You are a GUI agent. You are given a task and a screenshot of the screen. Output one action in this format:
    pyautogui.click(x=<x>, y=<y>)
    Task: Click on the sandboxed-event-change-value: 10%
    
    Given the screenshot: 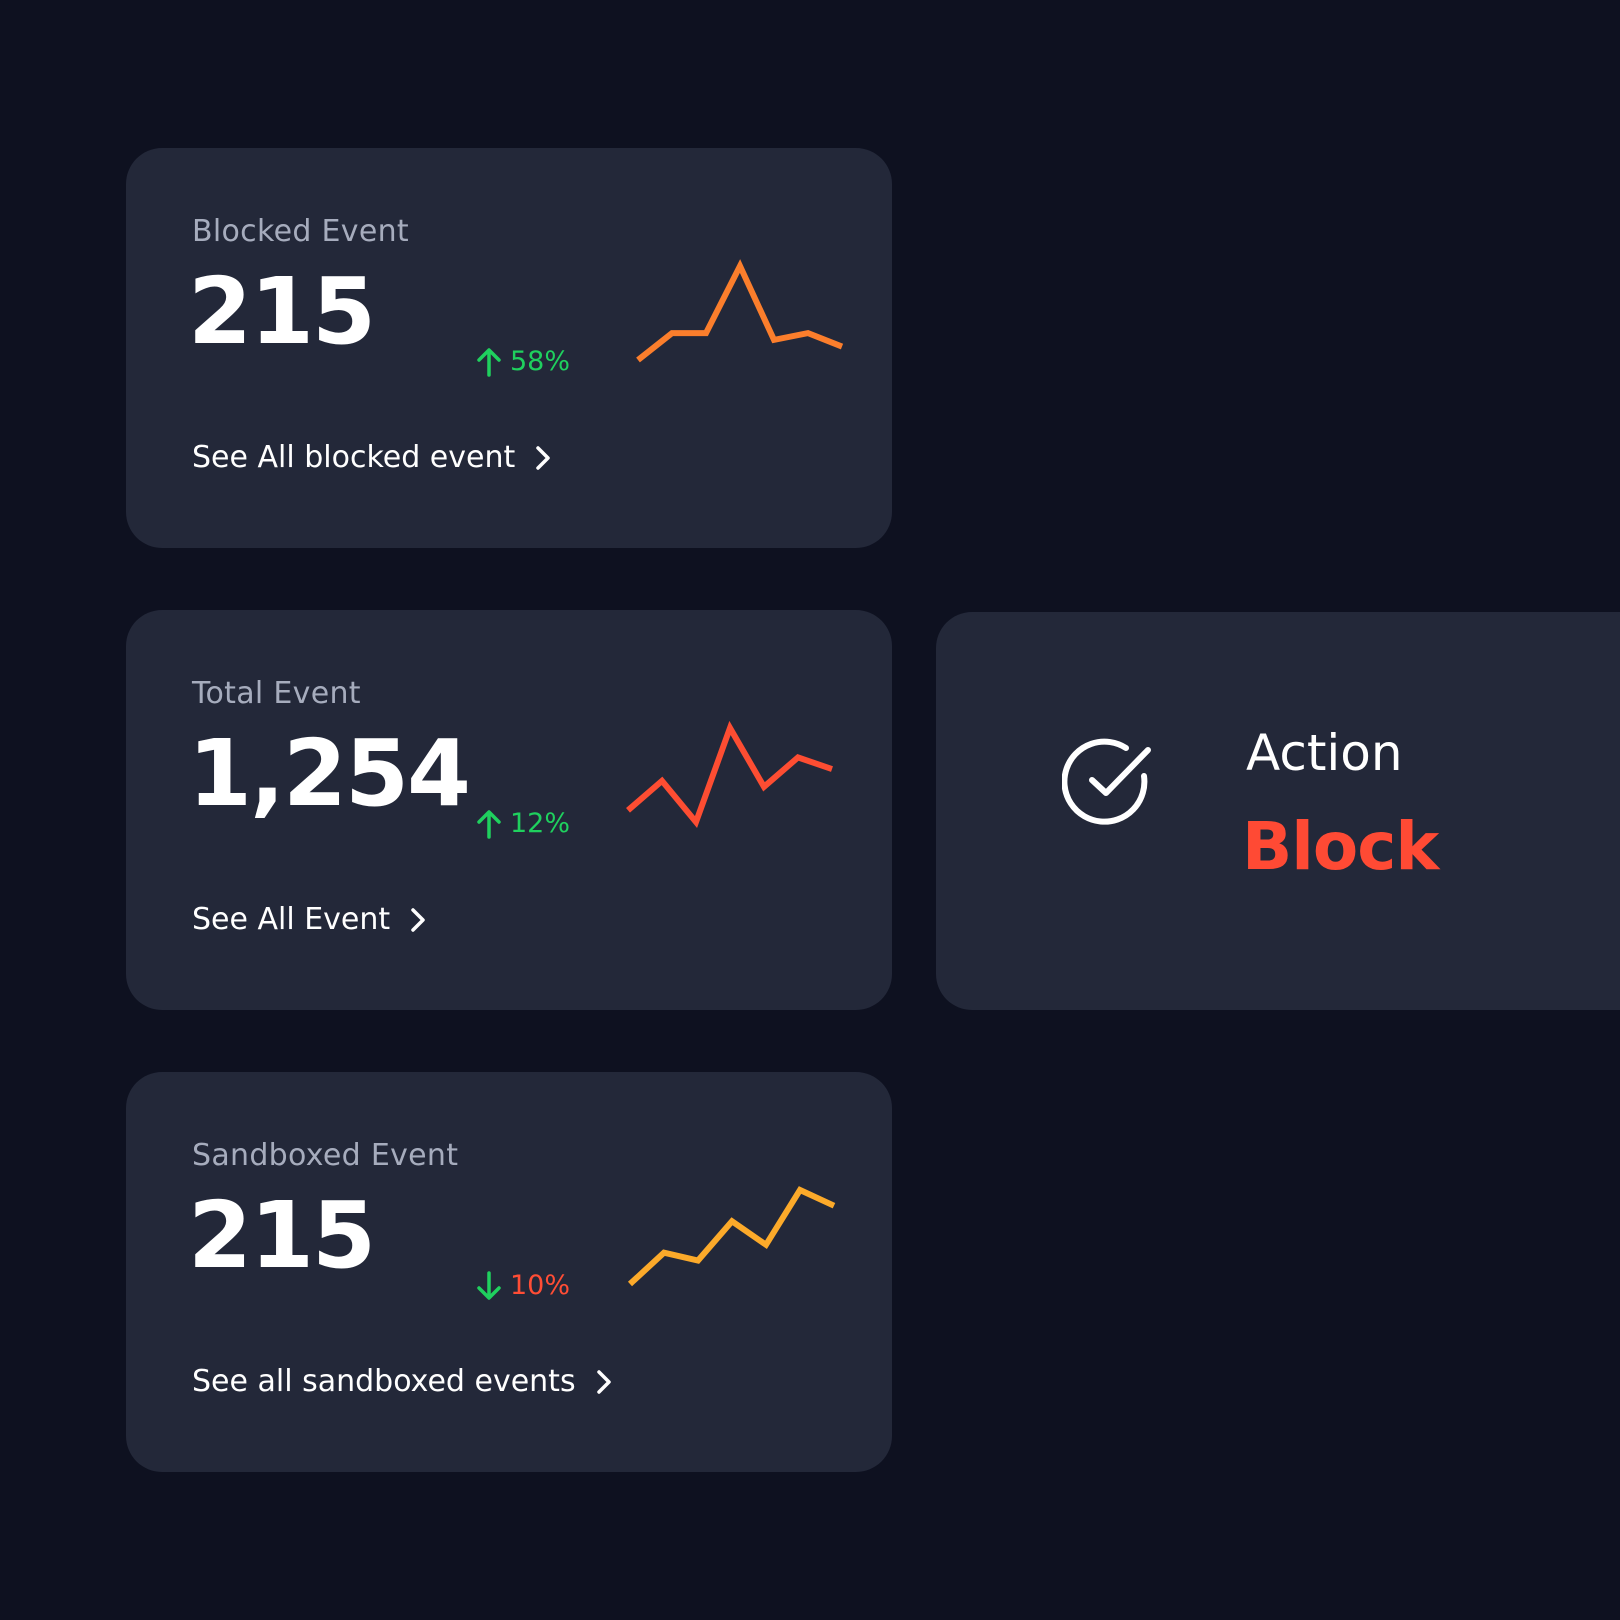 What is the action you would take?
    pyautogui.click(x=540, y=1285)
    